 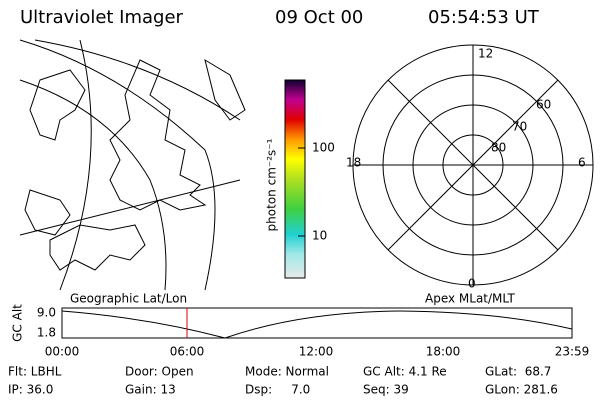 I want to click on orbit-x-tick: 23:59, so click(x=572, y=352).